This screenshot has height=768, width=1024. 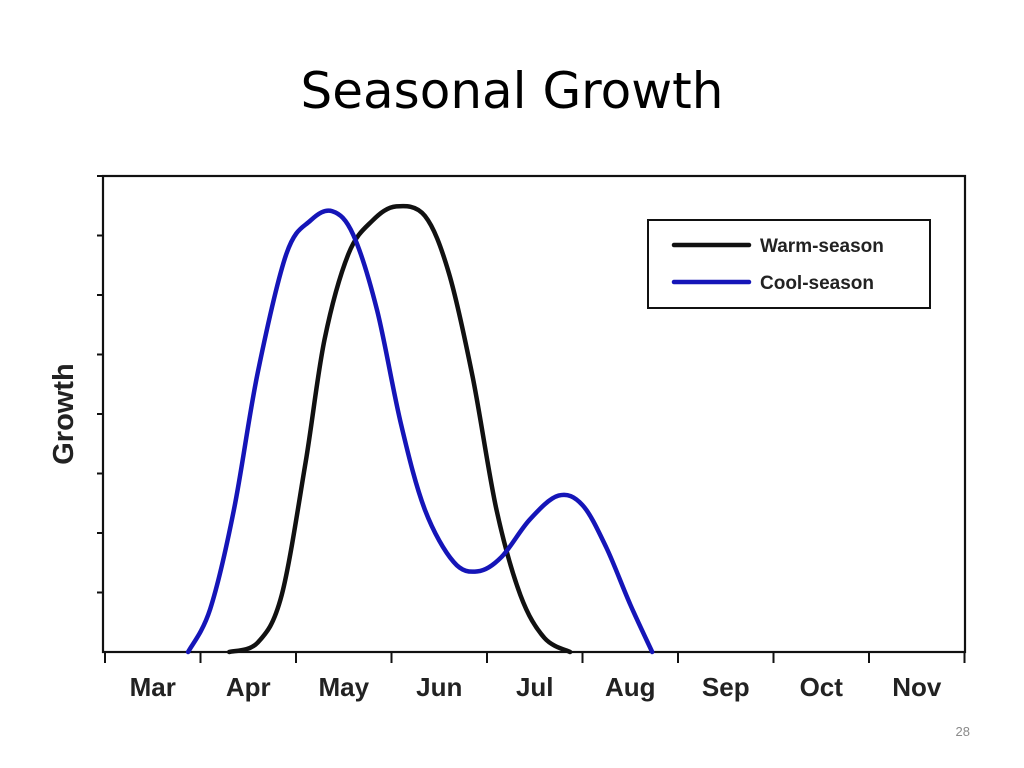 I want to click on x-tick-label: Aug, so click(x=630, y=687).